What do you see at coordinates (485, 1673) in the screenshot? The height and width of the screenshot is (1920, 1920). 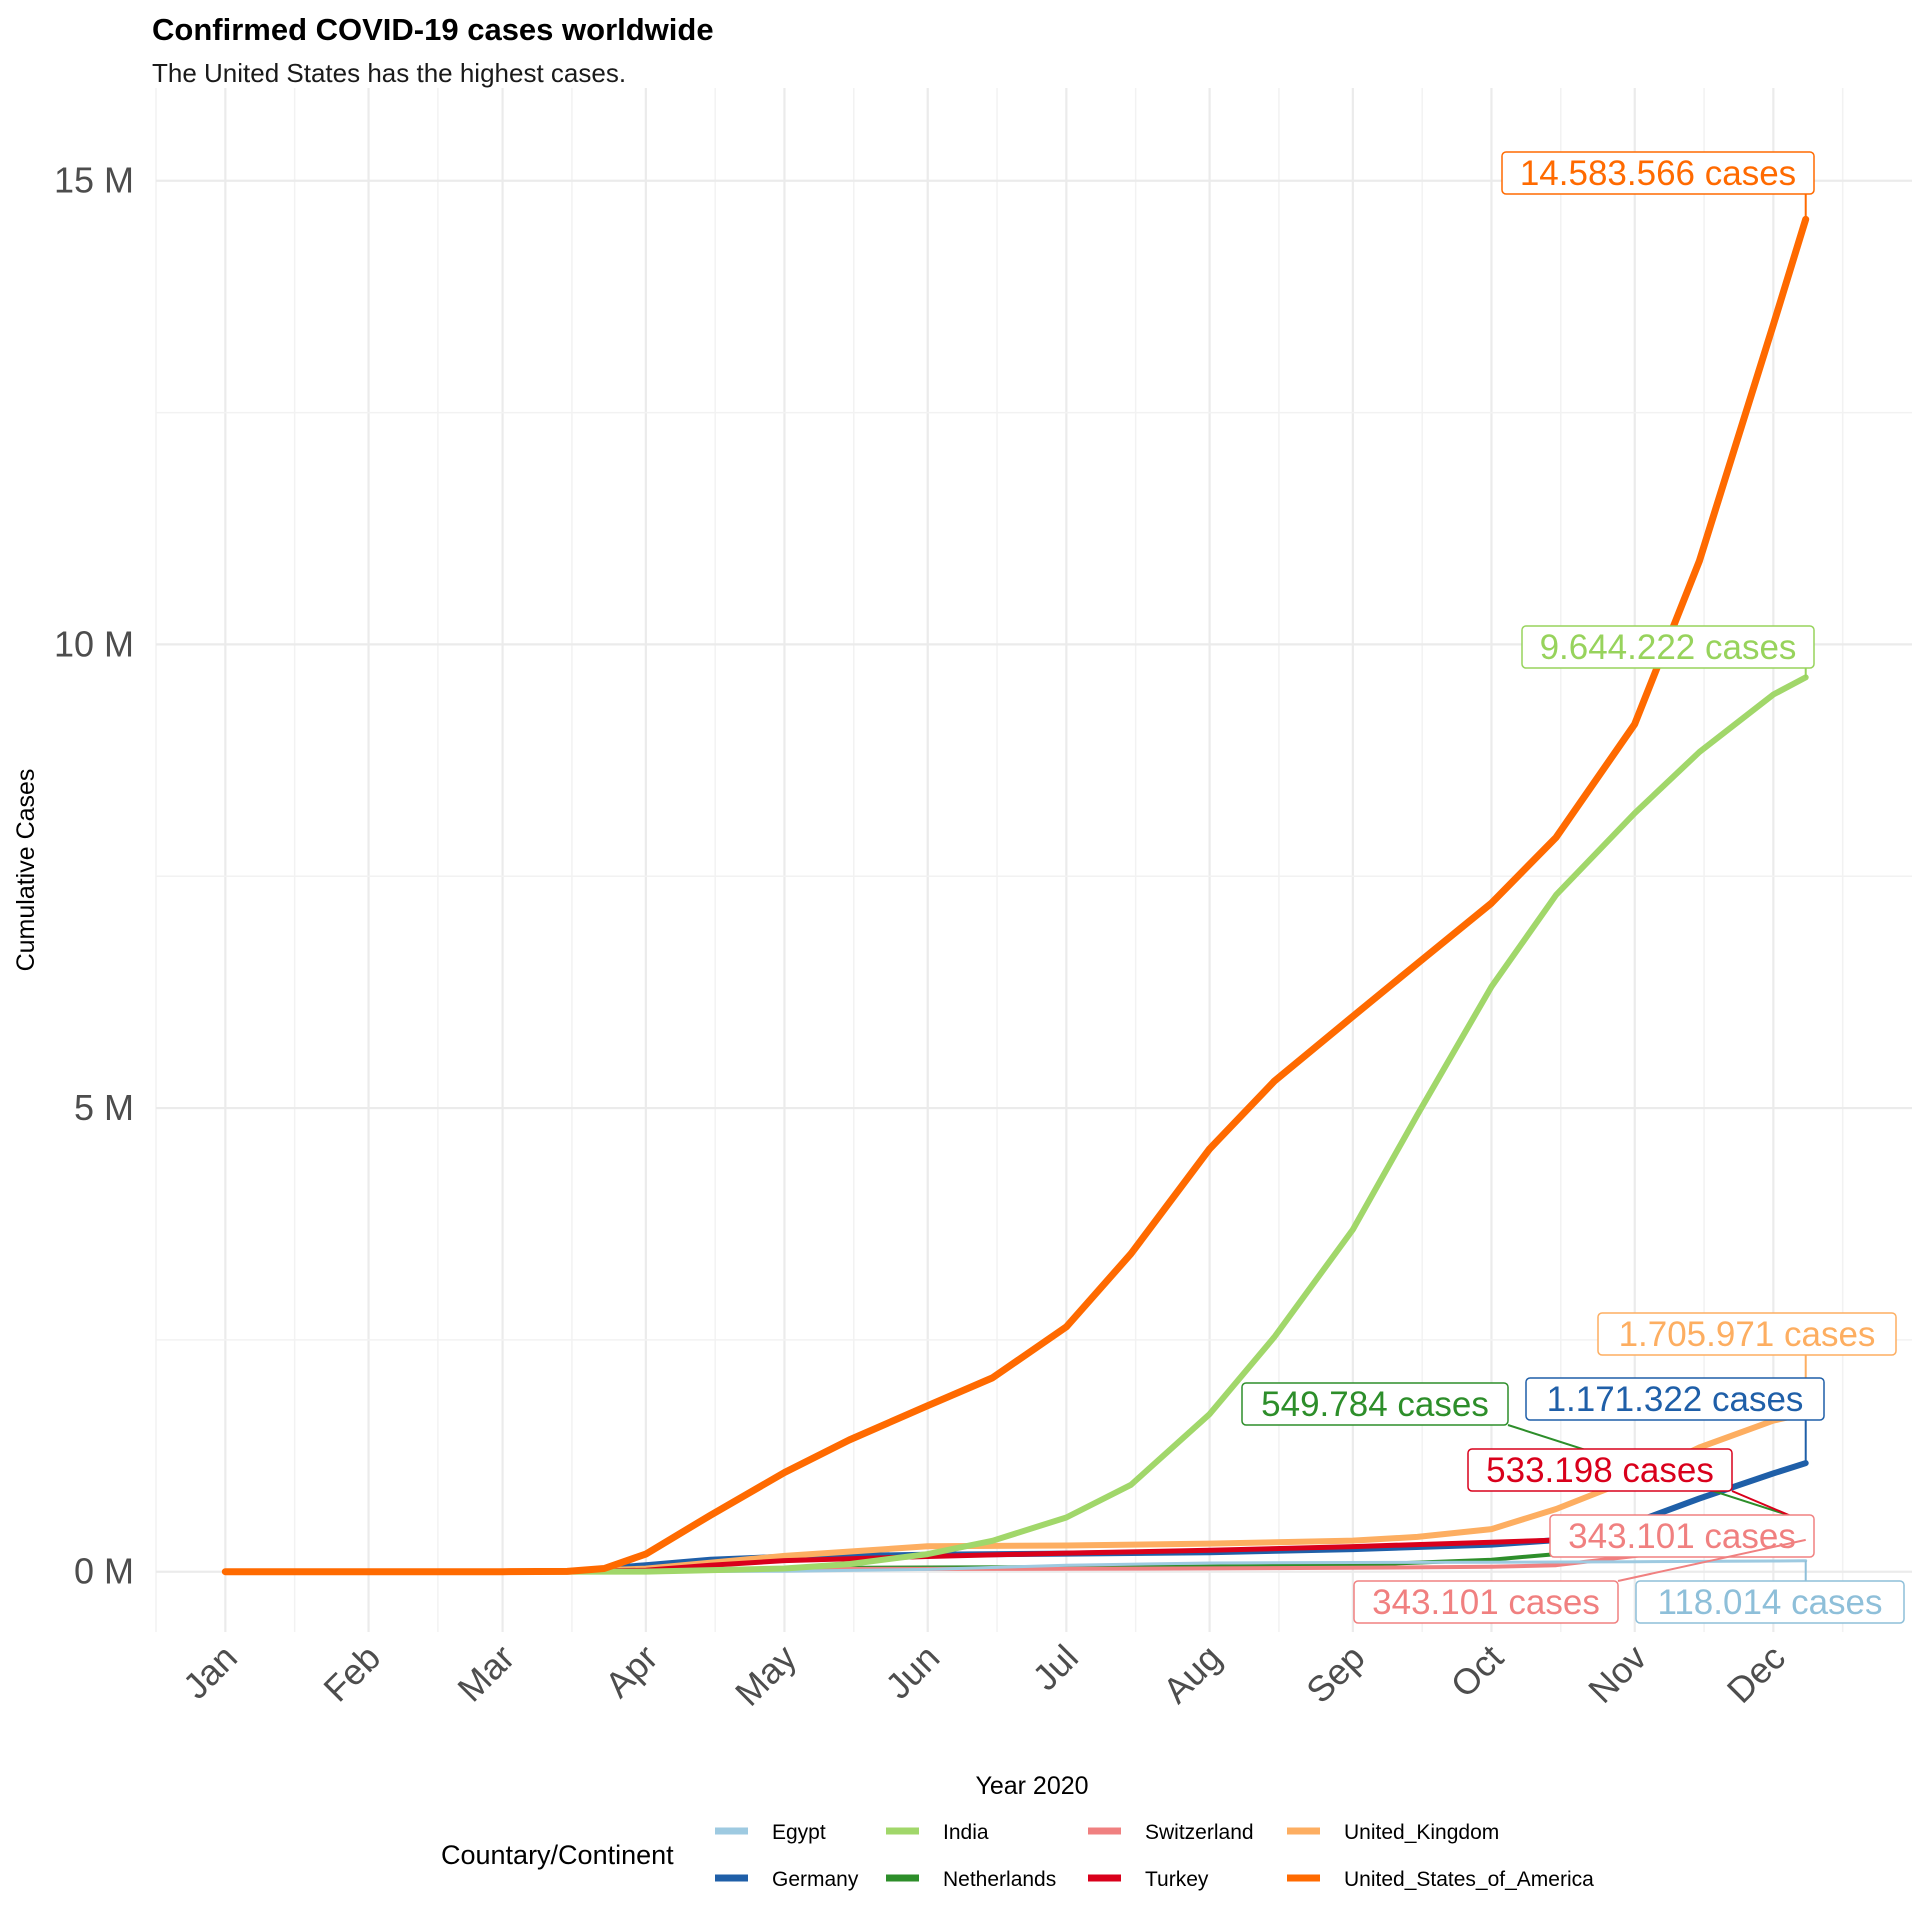 I see `x-tick-label: Mar` at bounding box center [485, 1673].